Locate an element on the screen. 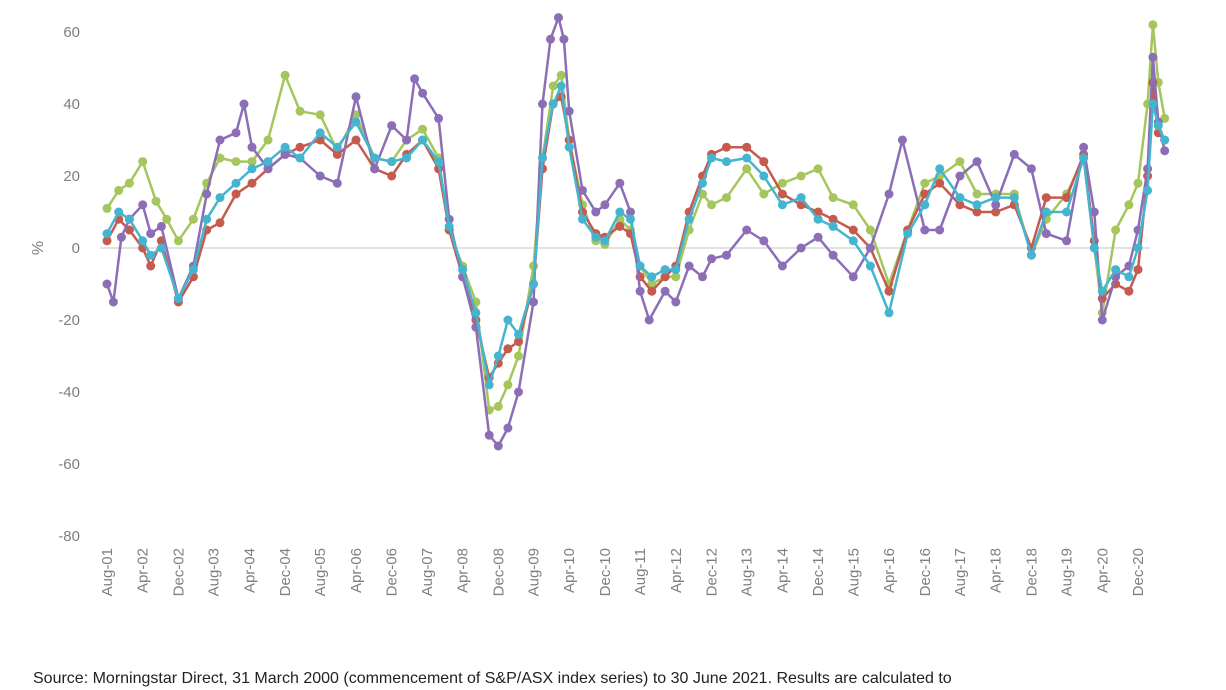  x-tick-label: Dec-14 is located at coordinates (818, 572).